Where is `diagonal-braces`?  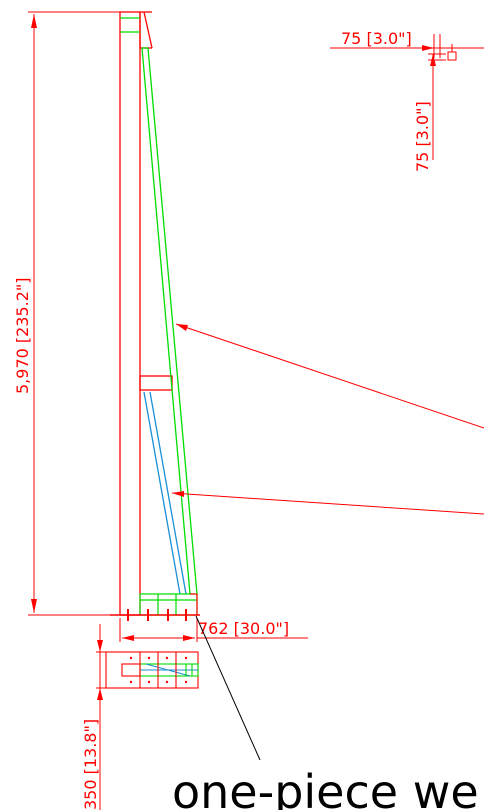 diagonal-braces is located at coordinates (169, 321).